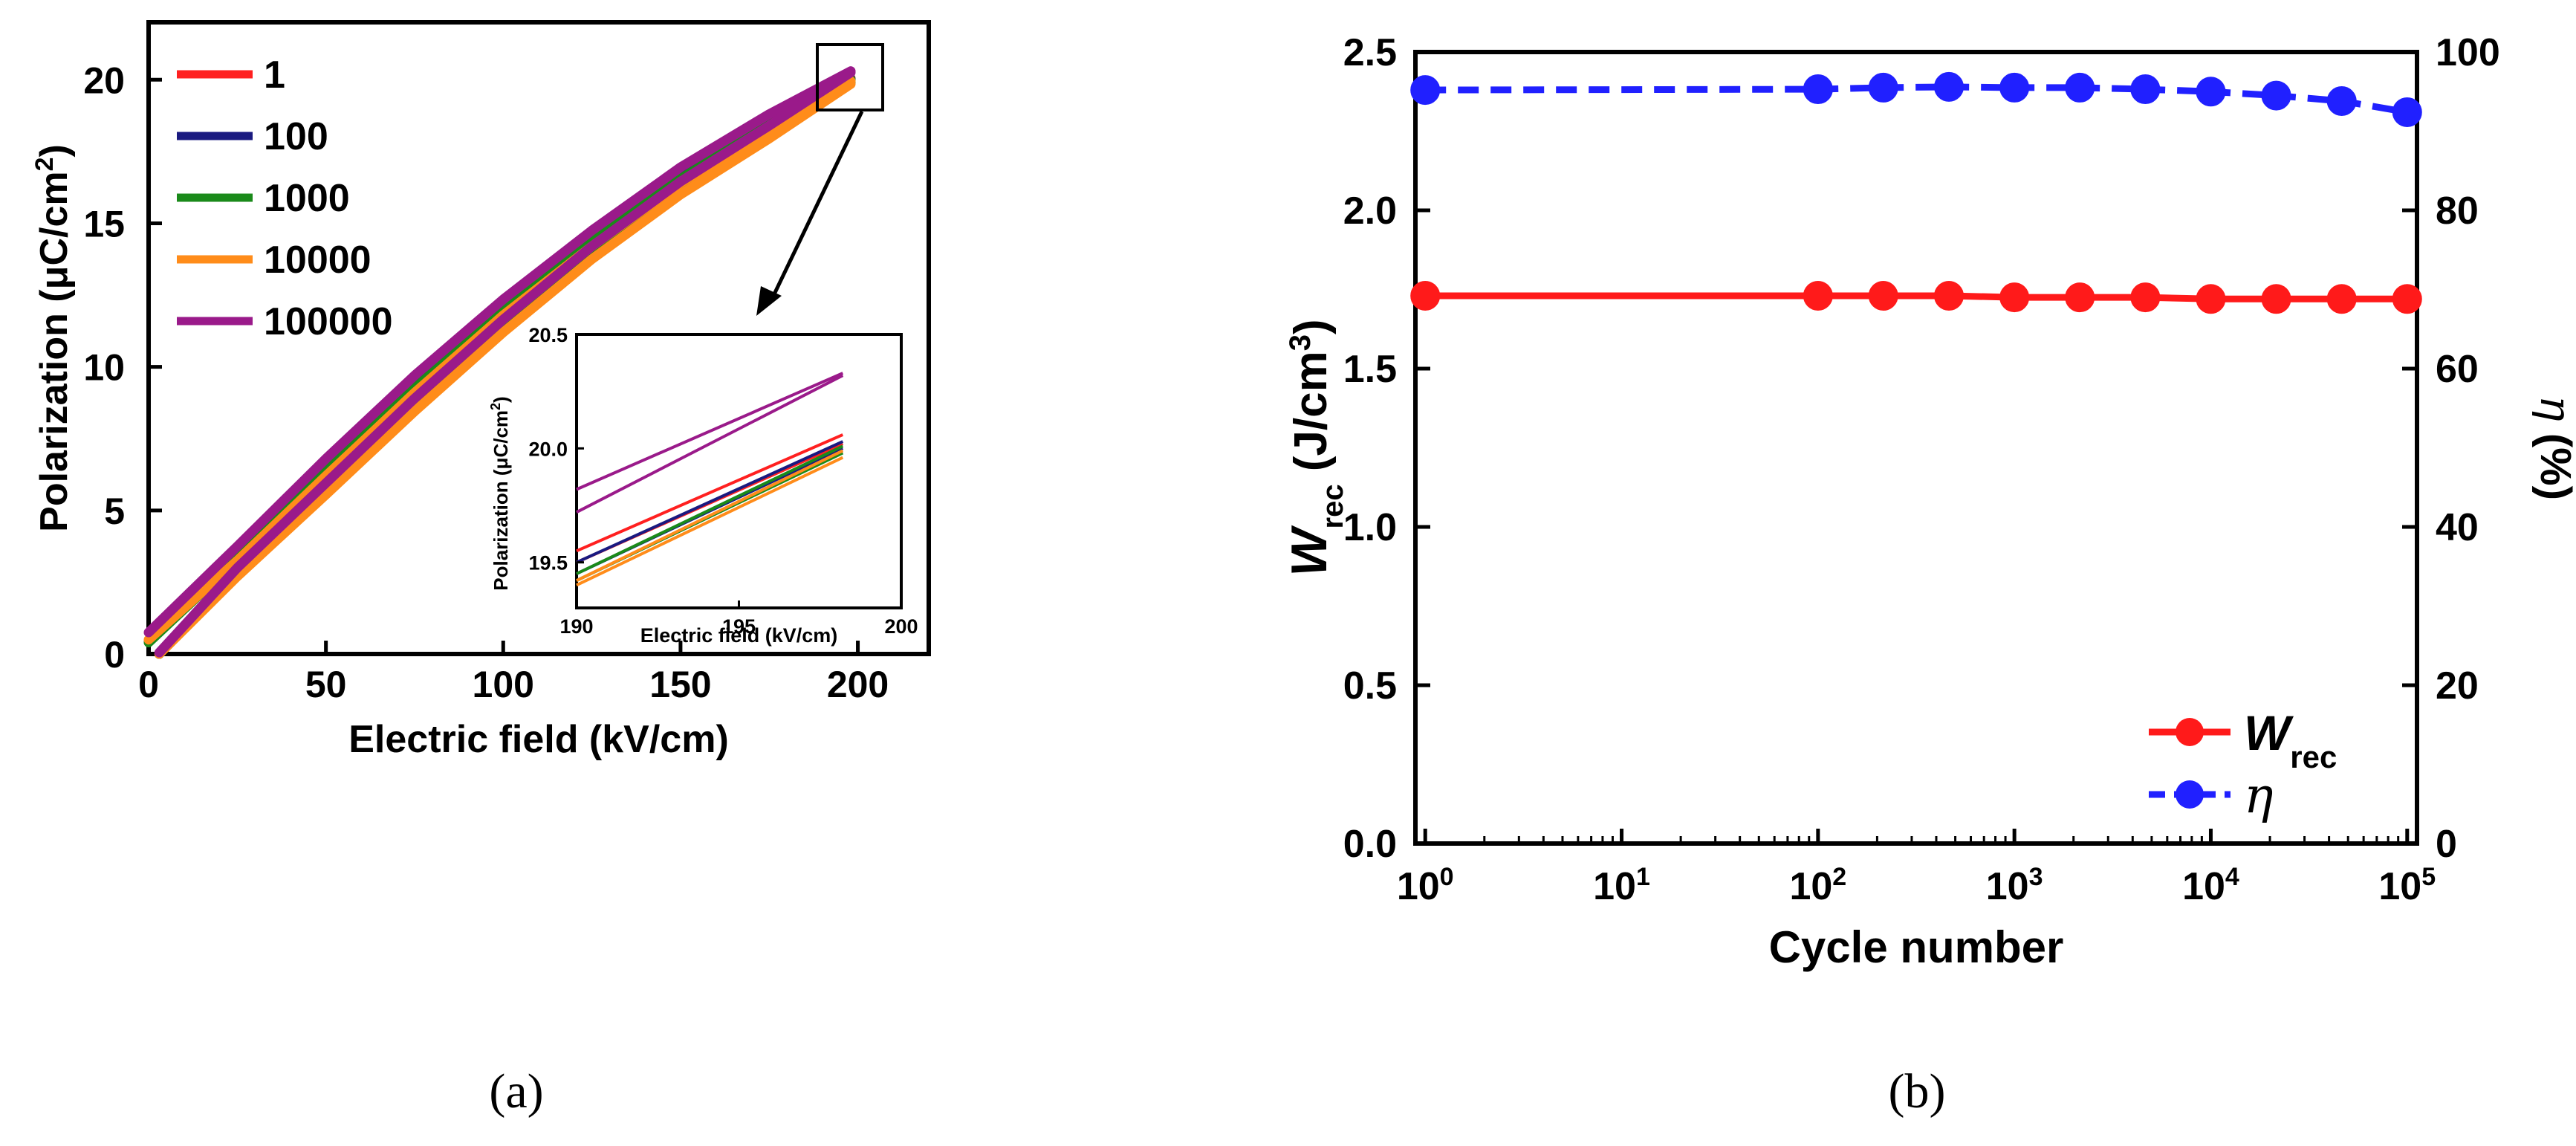 Image resolution: width=2576 pixels, height=1146 pixels. Describe the element at coordinates (274, 76) in the screenshot. I see `legend-label-1: 1` at that location.